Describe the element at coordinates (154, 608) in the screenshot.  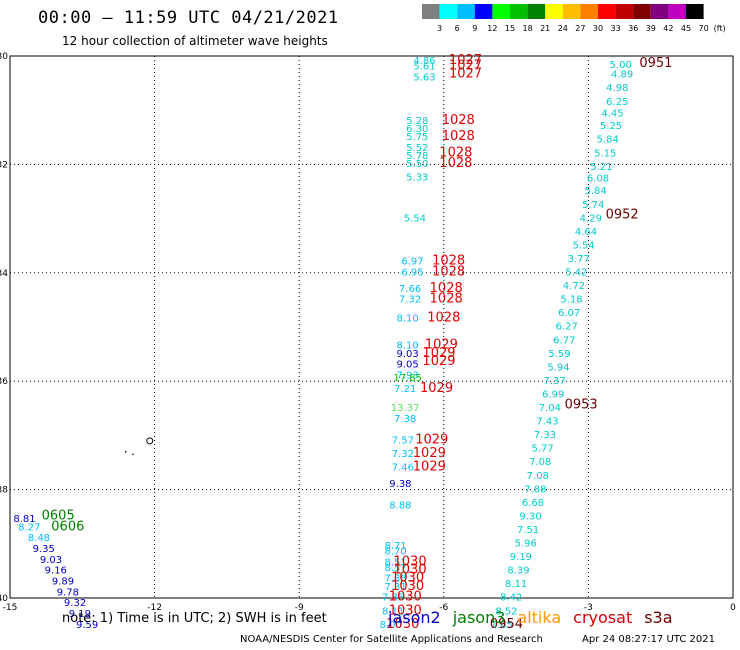
I see `x-tick-label: -12` at that location.